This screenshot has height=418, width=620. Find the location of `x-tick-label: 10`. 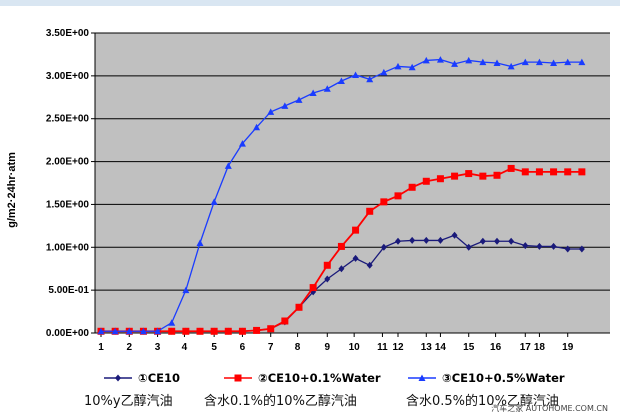

x-tick-label: 10 is located at coordinates (355, 347).